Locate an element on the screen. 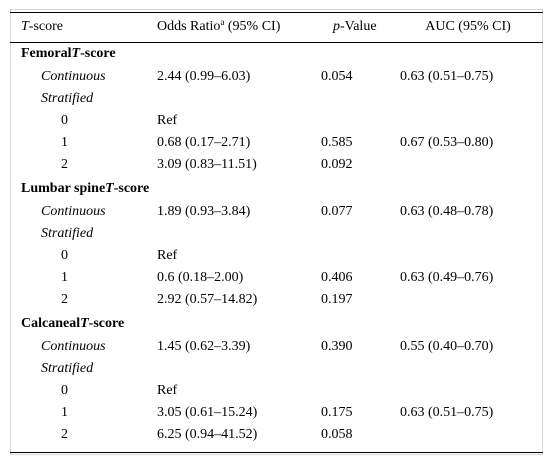 This screenshot has height=467, width=553. odds-ratio-cell: 2.44 (0.99–6.03) is located at coordinates (204, 76).